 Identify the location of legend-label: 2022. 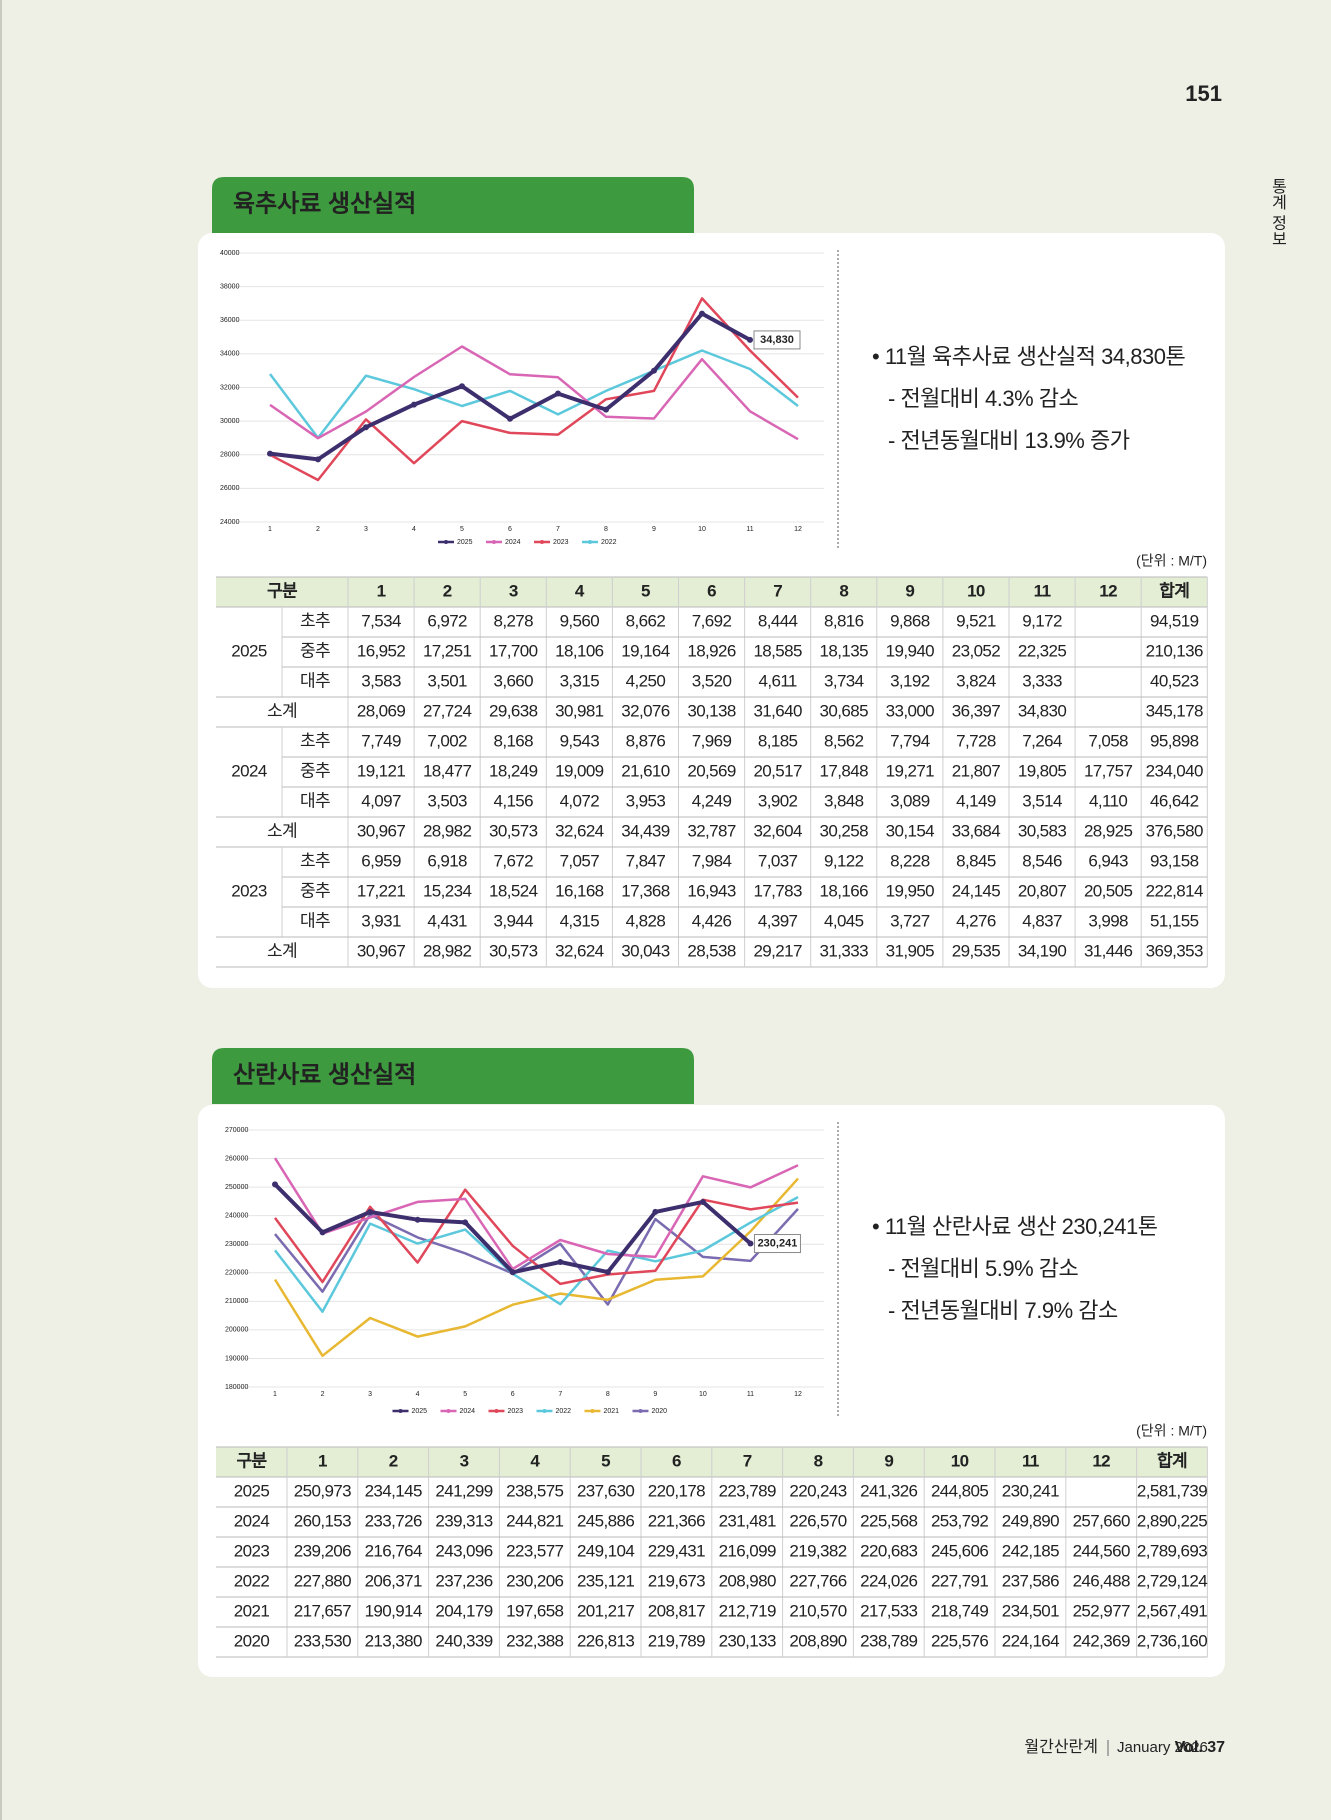
(609, 542).